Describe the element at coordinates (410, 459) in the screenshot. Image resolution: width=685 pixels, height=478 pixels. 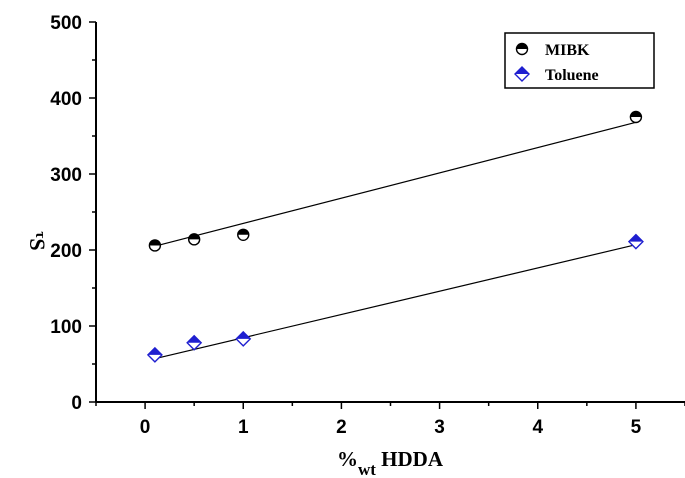
I see `x-axis-title-rest: HDDA` at that location.